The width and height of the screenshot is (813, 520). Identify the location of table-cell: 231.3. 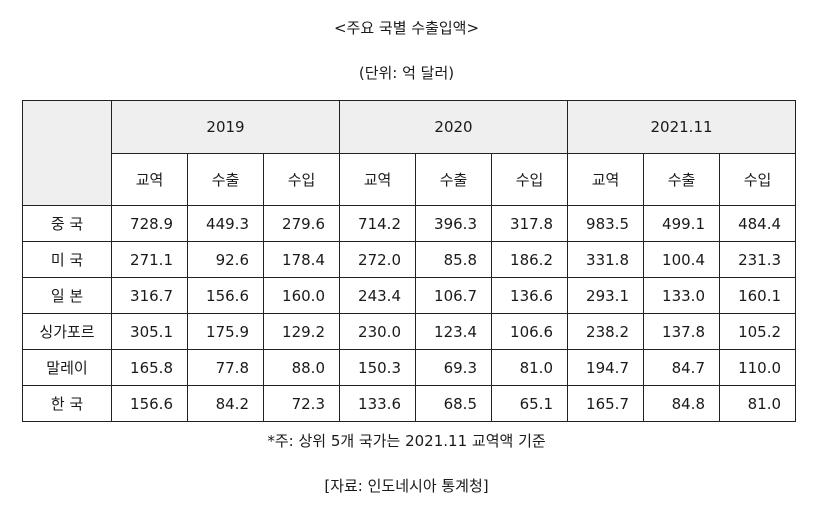
(757, 259).